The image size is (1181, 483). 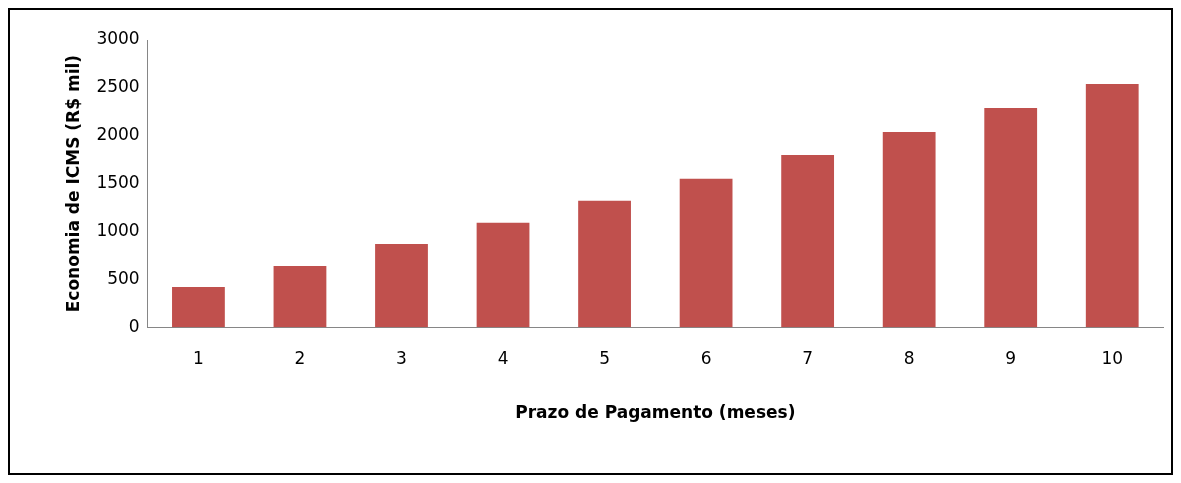 I want to click on y-tick-label: 0, so click(x=134, y=325).